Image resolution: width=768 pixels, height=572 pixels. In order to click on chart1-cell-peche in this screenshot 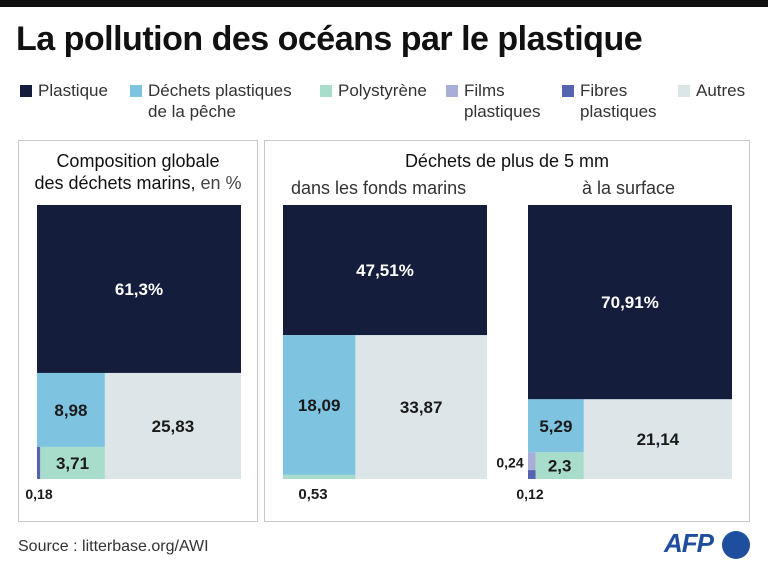, I will do `click(319, 405)`.